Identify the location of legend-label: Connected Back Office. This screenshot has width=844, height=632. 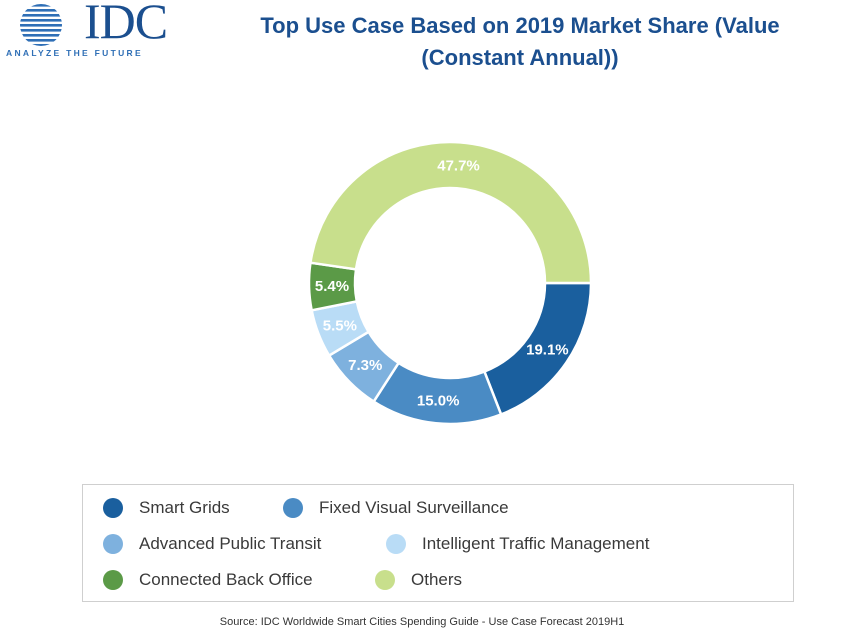
(226, 579).